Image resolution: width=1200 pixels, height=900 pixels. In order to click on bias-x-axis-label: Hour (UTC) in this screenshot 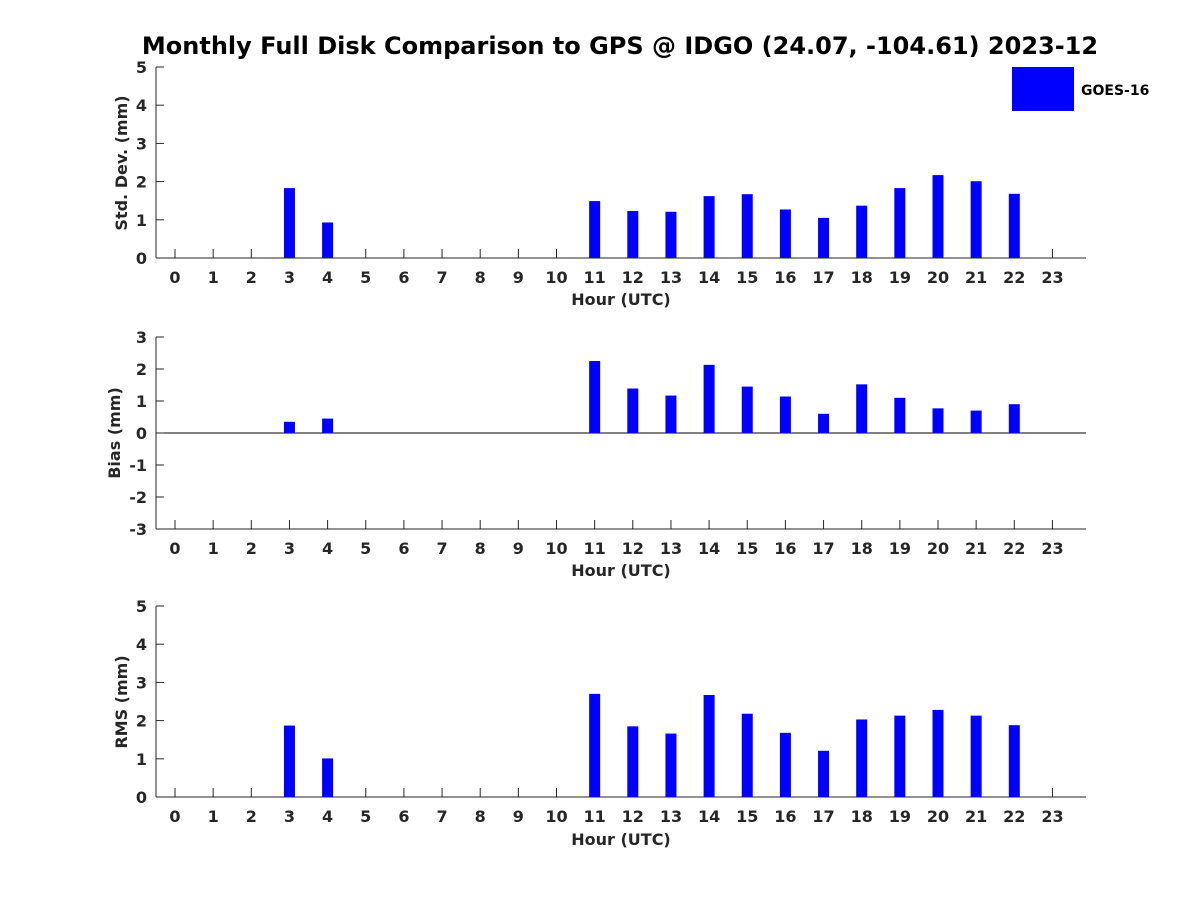, I will do `click(621, 570)`.